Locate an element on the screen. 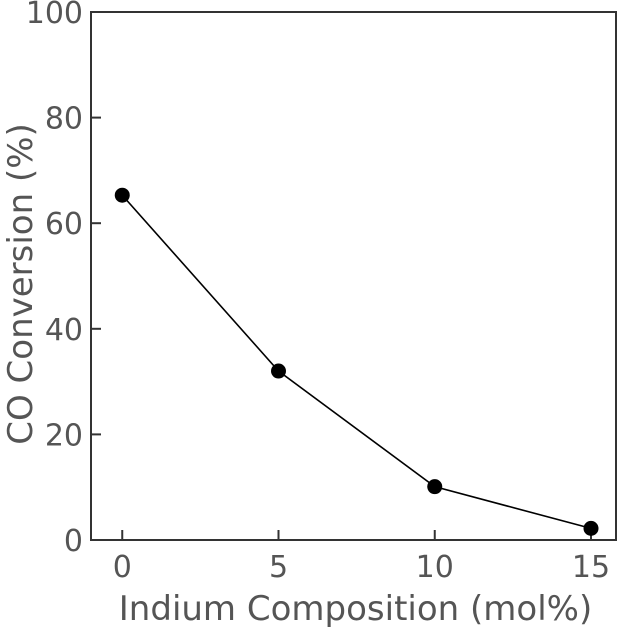  x-tick-label-2: 10 is located at coordinates (435, 567).